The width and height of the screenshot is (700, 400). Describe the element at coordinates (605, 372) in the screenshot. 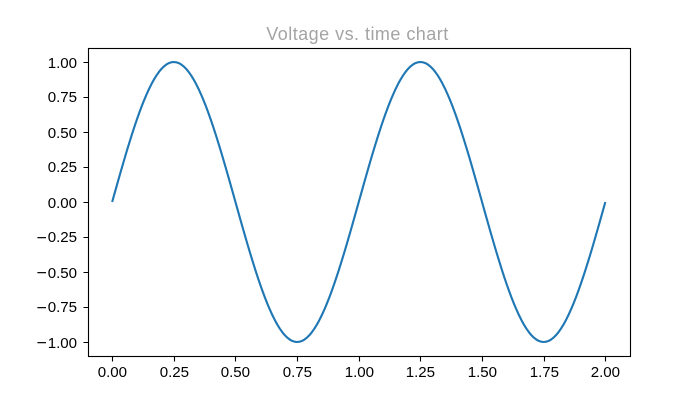

I see `svg-text: 2.00` at that location.